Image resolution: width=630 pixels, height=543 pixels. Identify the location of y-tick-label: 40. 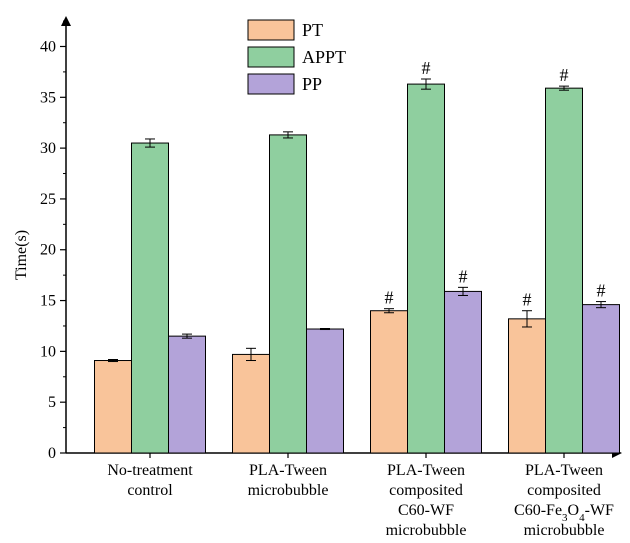
(48, 46).